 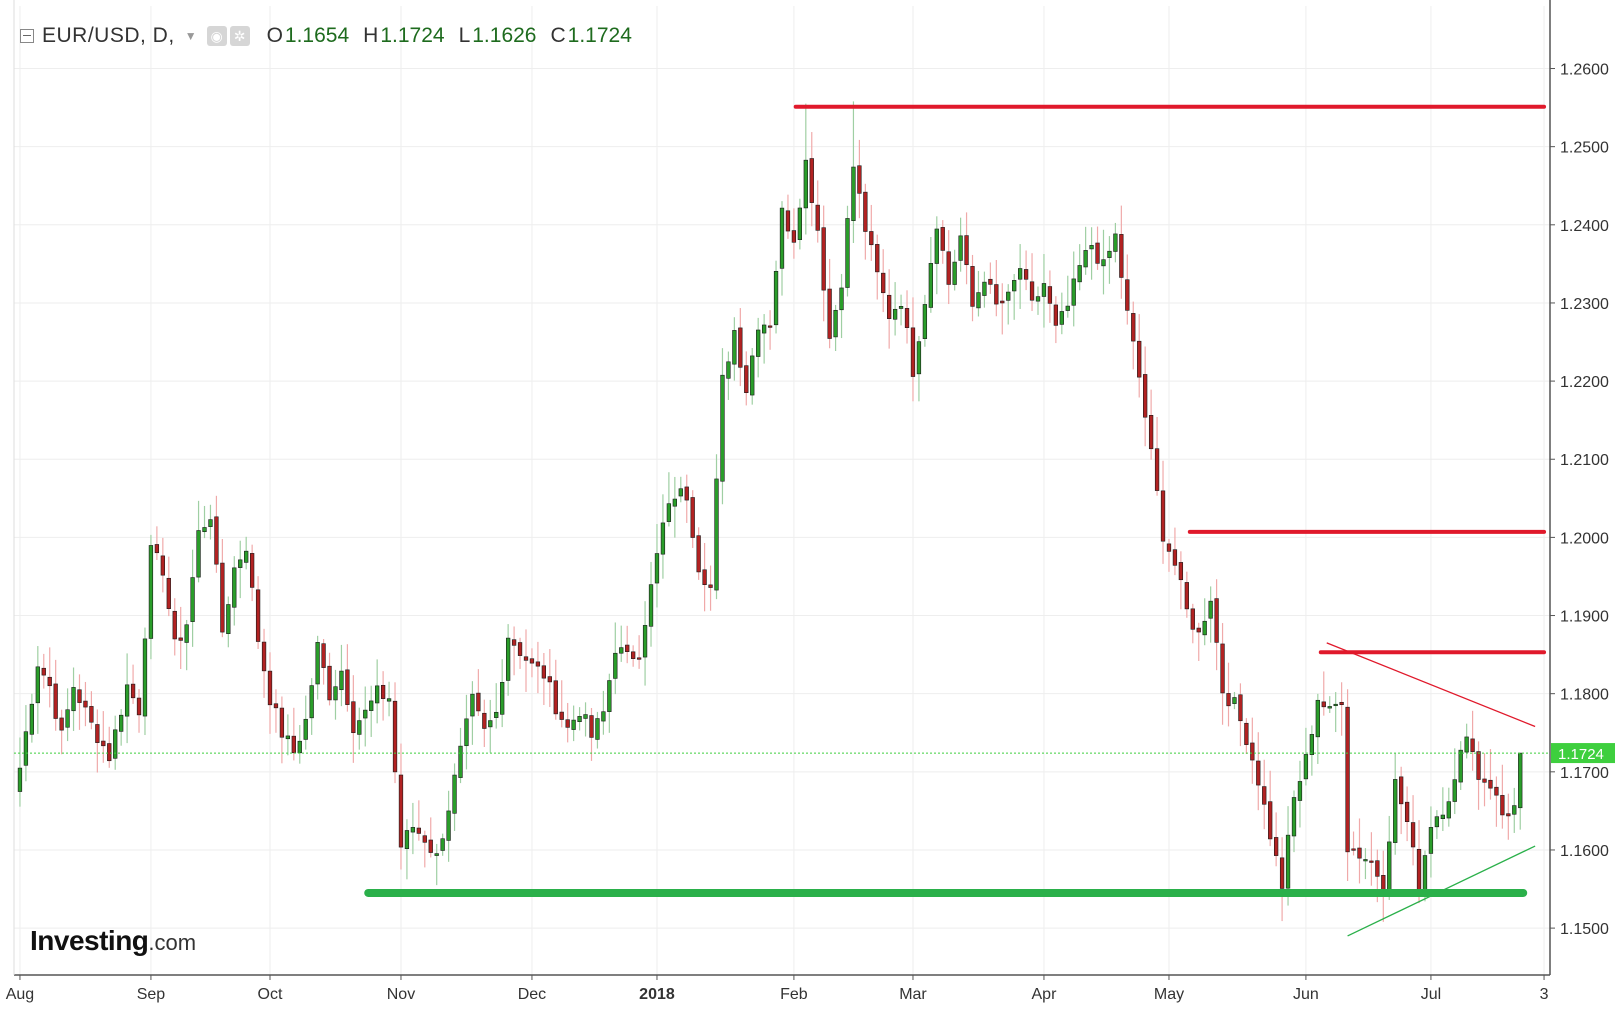 I want to click on symbol-label: EUR/USD, D,, so click(x=108, y=35).